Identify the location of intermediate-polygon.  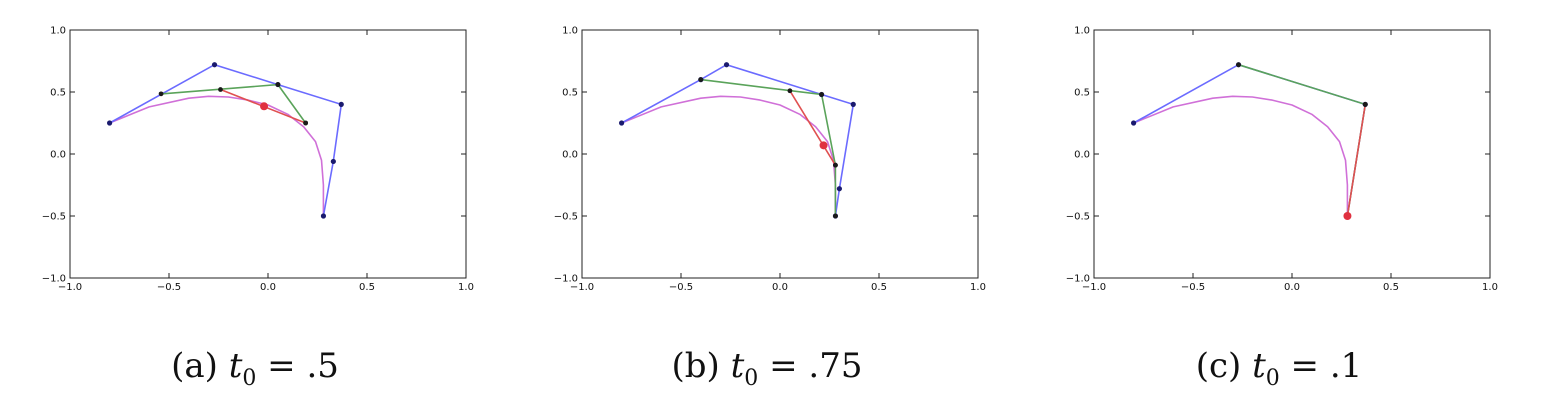
(768, 147).